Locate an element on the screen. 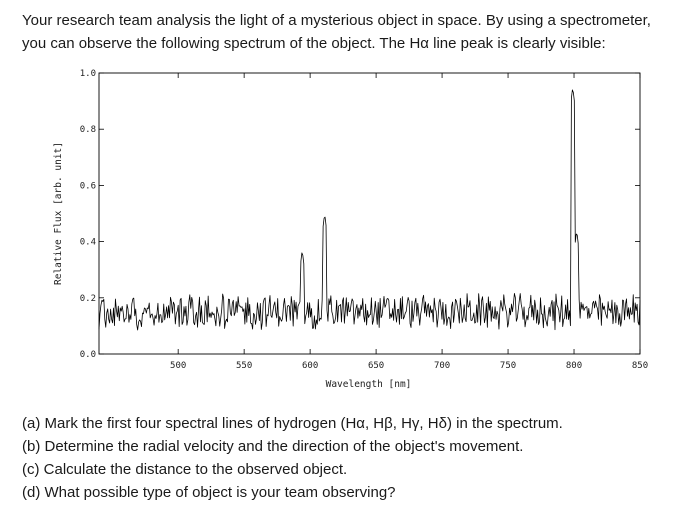 This screenshot has height=519, width=687. x-tick-label: 500 is located at coordinates (178, 366).